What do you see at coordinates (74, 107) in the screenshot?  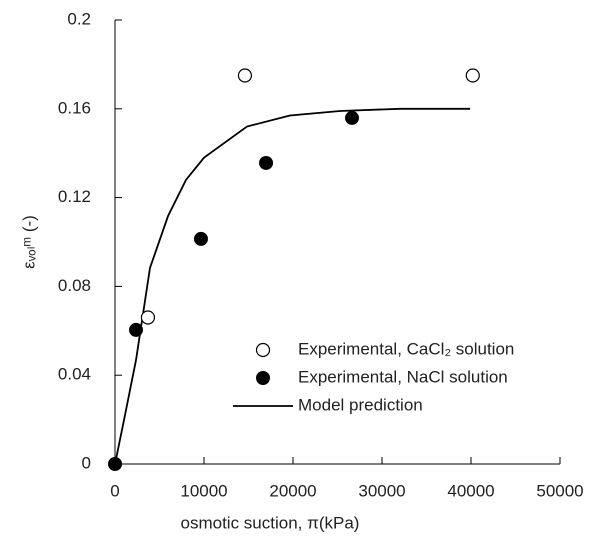 I see `y-tick-label: 0.16` at bounding box center [74, 107].